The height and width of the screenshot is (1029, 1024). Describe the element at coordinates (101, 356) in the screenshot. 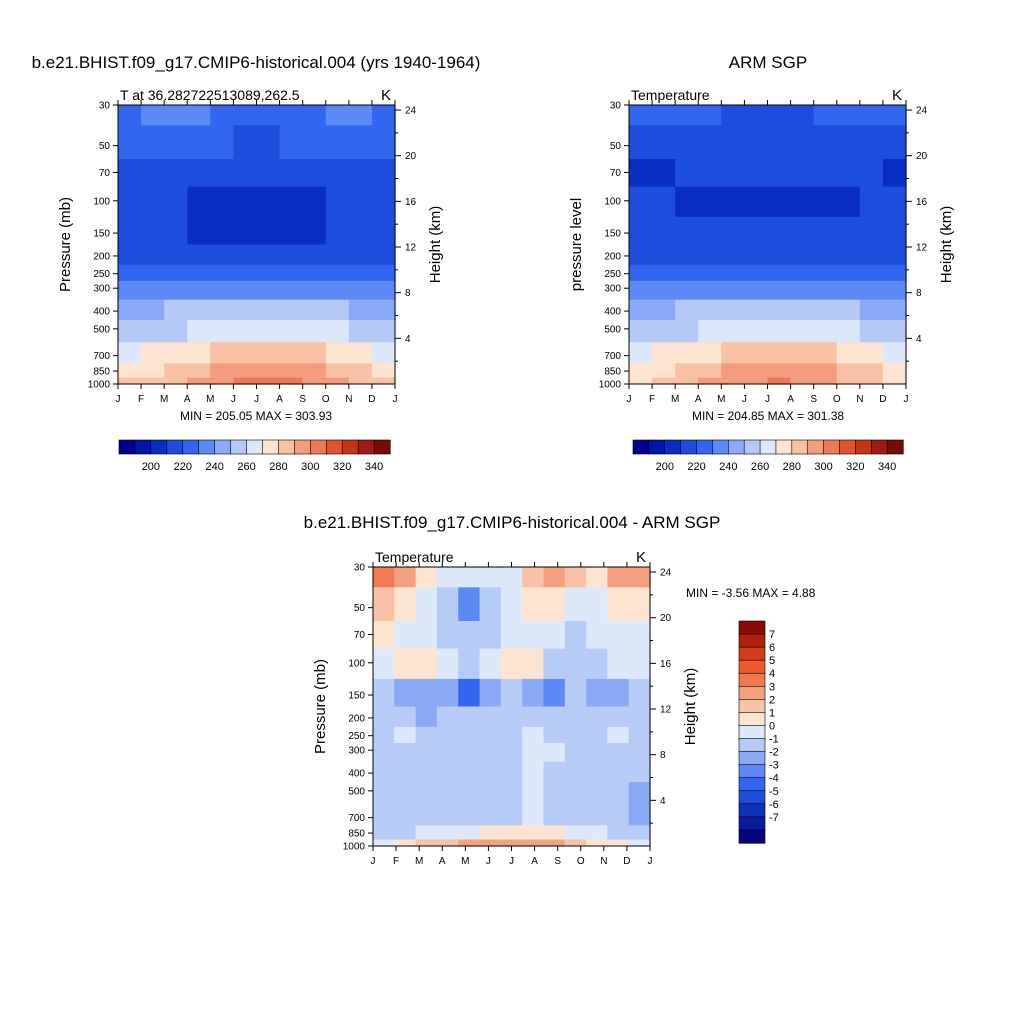

I see `y-tick-label: 700` at that location.